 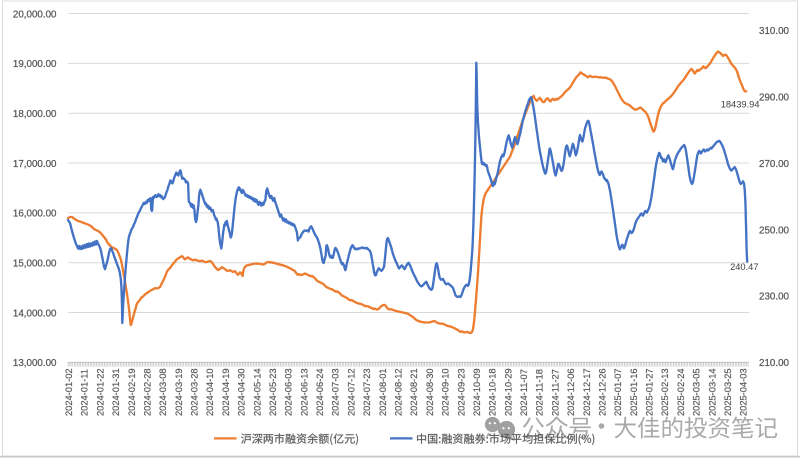 What do you see at coordinates (35, 264) in the screenshot?
I see `svg-text: 15,000.00` at bounding box center [35, 264].